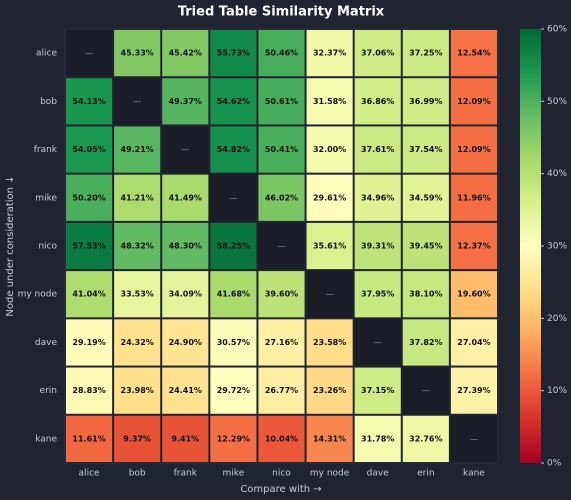 This screenshot has height=500, width=571. Describe the element at coordinates (88, 246) in the screenshot. I see `cell-label: 57.53%` at that location.